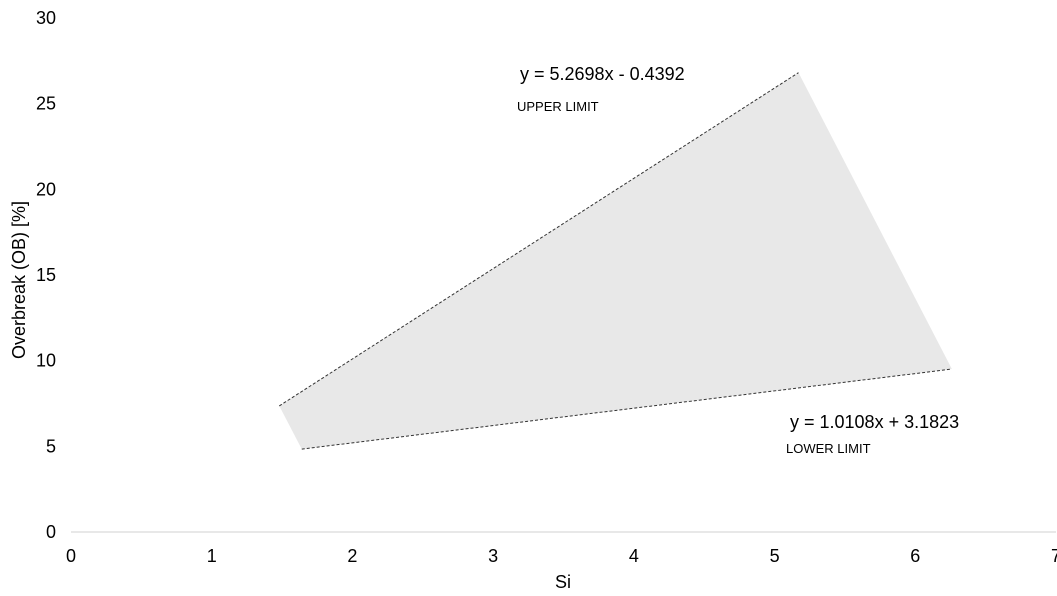  What do you see at coordinates (563, 582) in the screenshot?
I see `x-axis-title: Si` at bounding box center [563, 582].